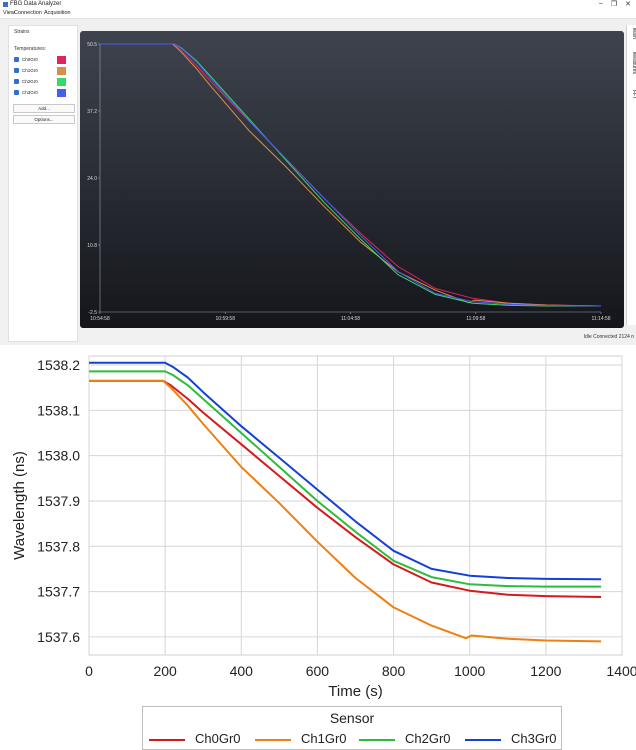  Describe the element at coordinates (469, 671) in the screenshot. I see `x-tick-label: 1000` at that location.